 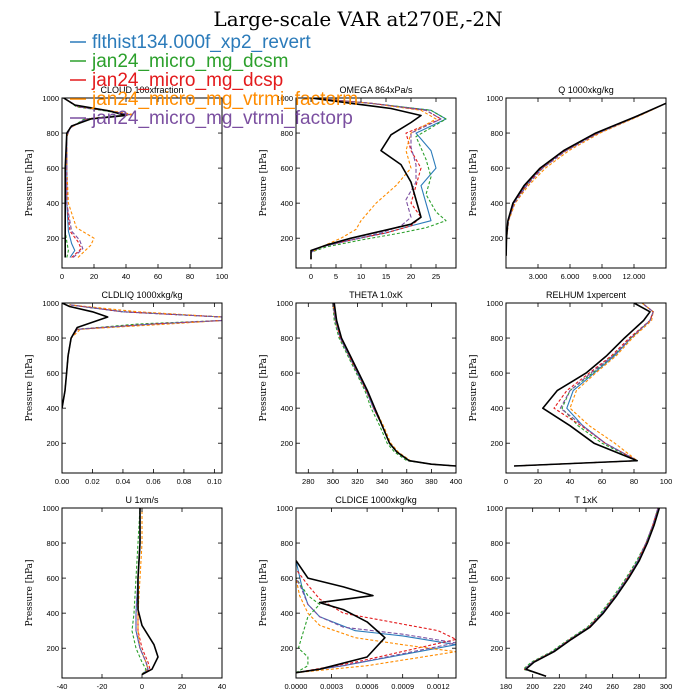 I want to click on figure-title: Large-scale VAR at270E,-2N, so click(x=357, y=19).